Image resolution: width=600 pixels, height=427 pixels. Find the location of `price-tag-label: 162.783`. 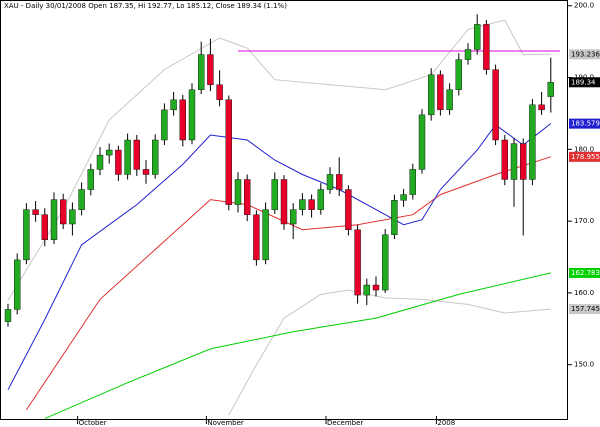

price-tag-label: 162.783 is located at coordinates (585, 273).